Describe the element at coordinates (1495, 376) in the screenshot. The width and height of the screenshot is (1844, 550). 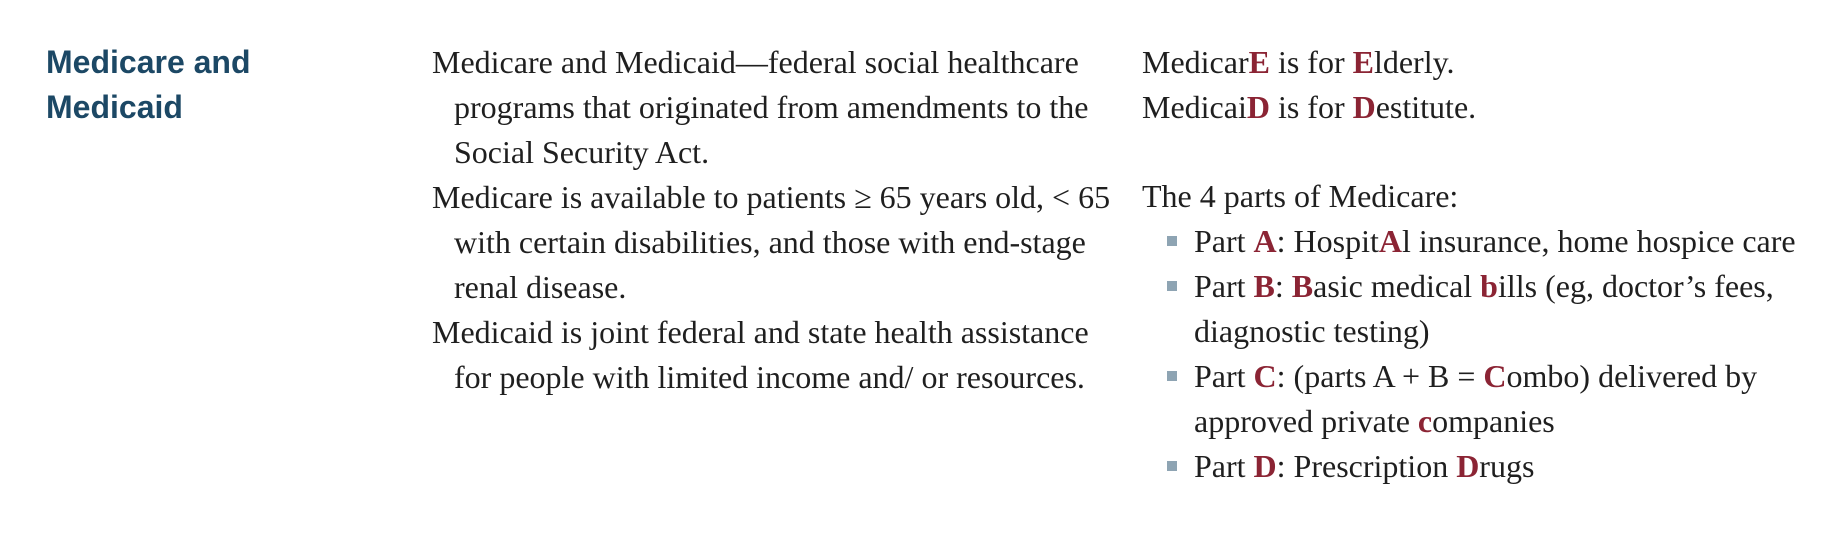
I see `mnemonic-highlight: C` at that location.